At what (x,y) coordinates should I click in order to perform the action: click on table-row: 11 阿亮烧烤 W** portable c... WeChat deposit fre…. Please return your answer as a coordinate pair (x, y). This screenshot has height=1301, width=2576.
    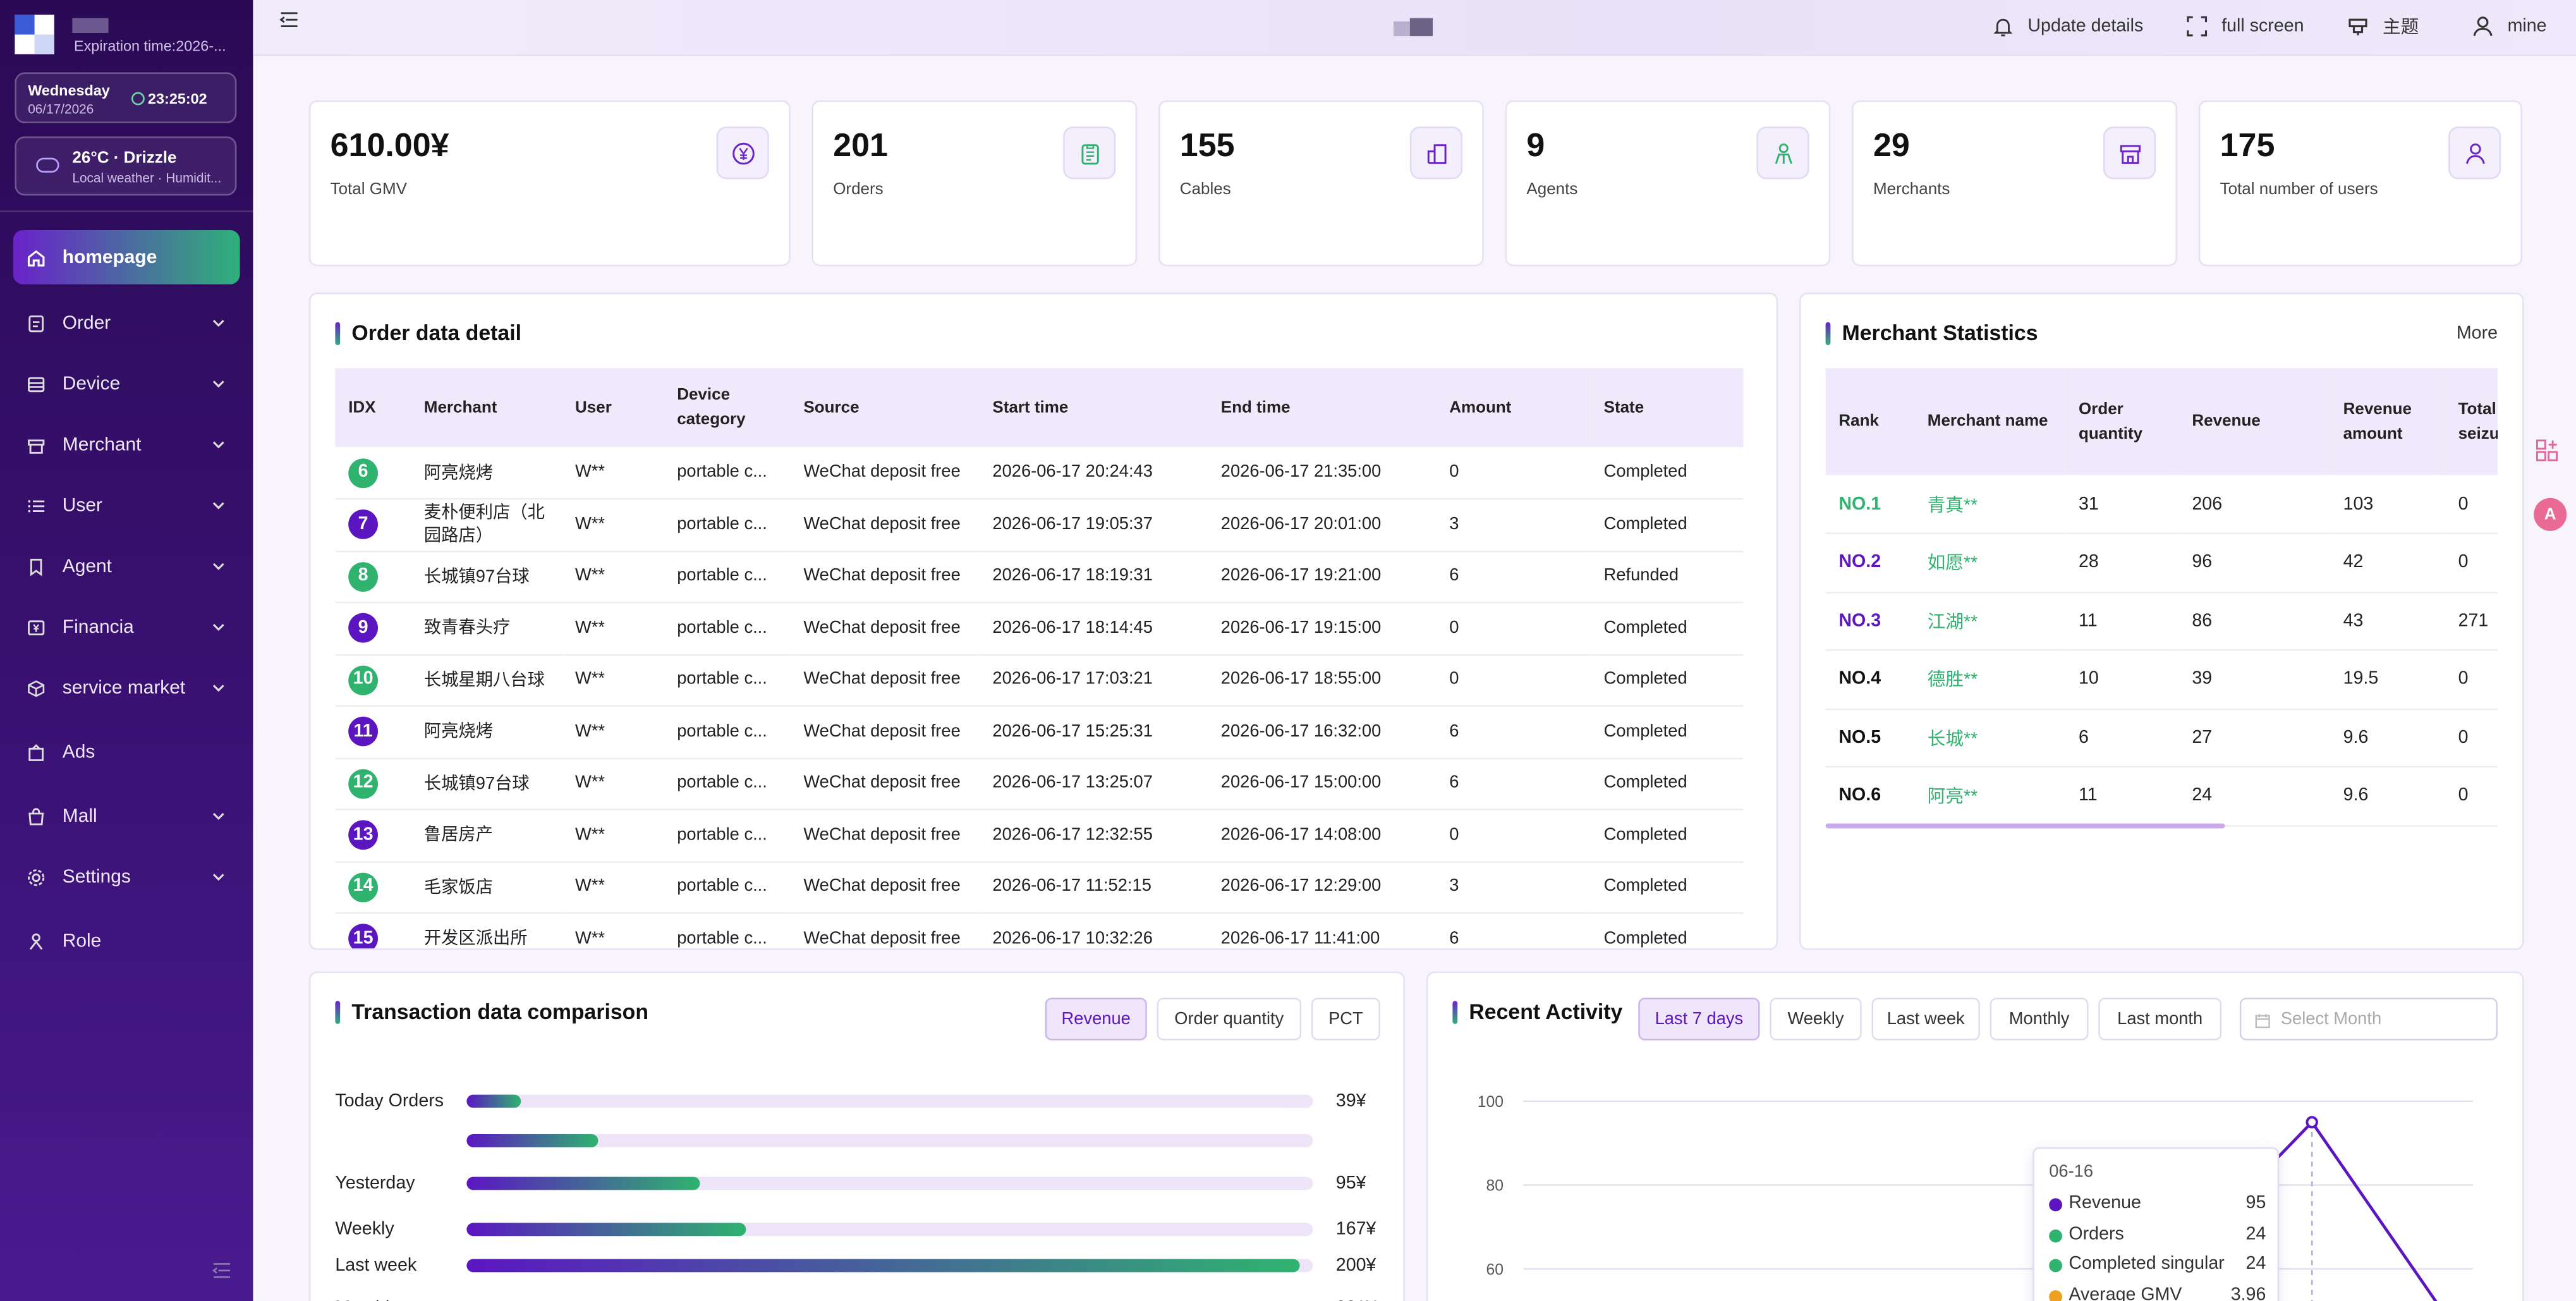
    Looking at the image, I should click on (1039, 732).